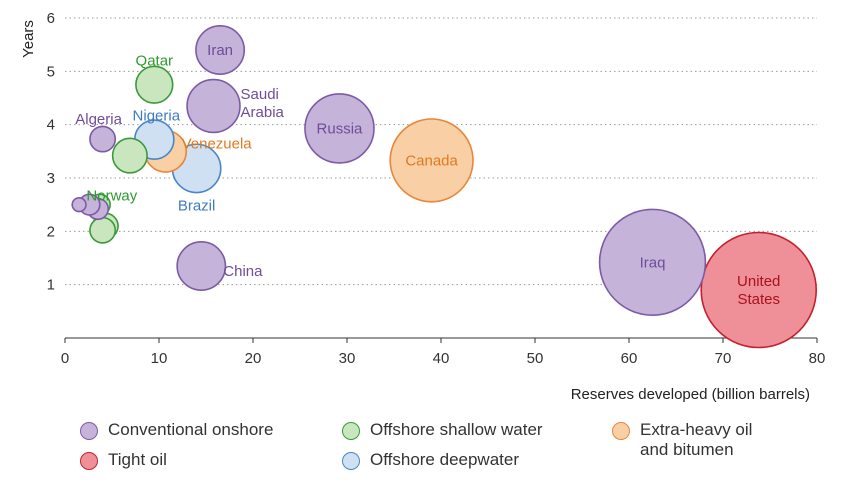 The image size is (850, 480). I want to click on legend-item-onshore: Conventional onshore, so click(176, 430).